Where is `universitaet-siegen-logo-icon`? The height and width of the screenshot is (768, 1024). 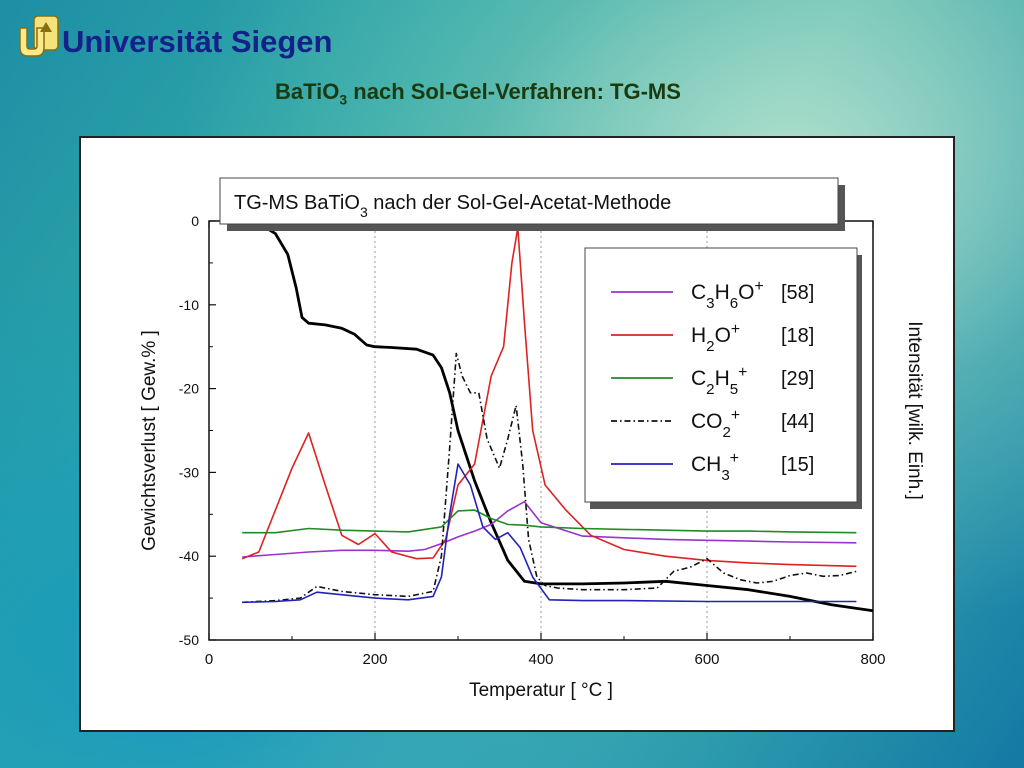
universitaet-siegen-logo-icon is located at coordinates (39, 36).